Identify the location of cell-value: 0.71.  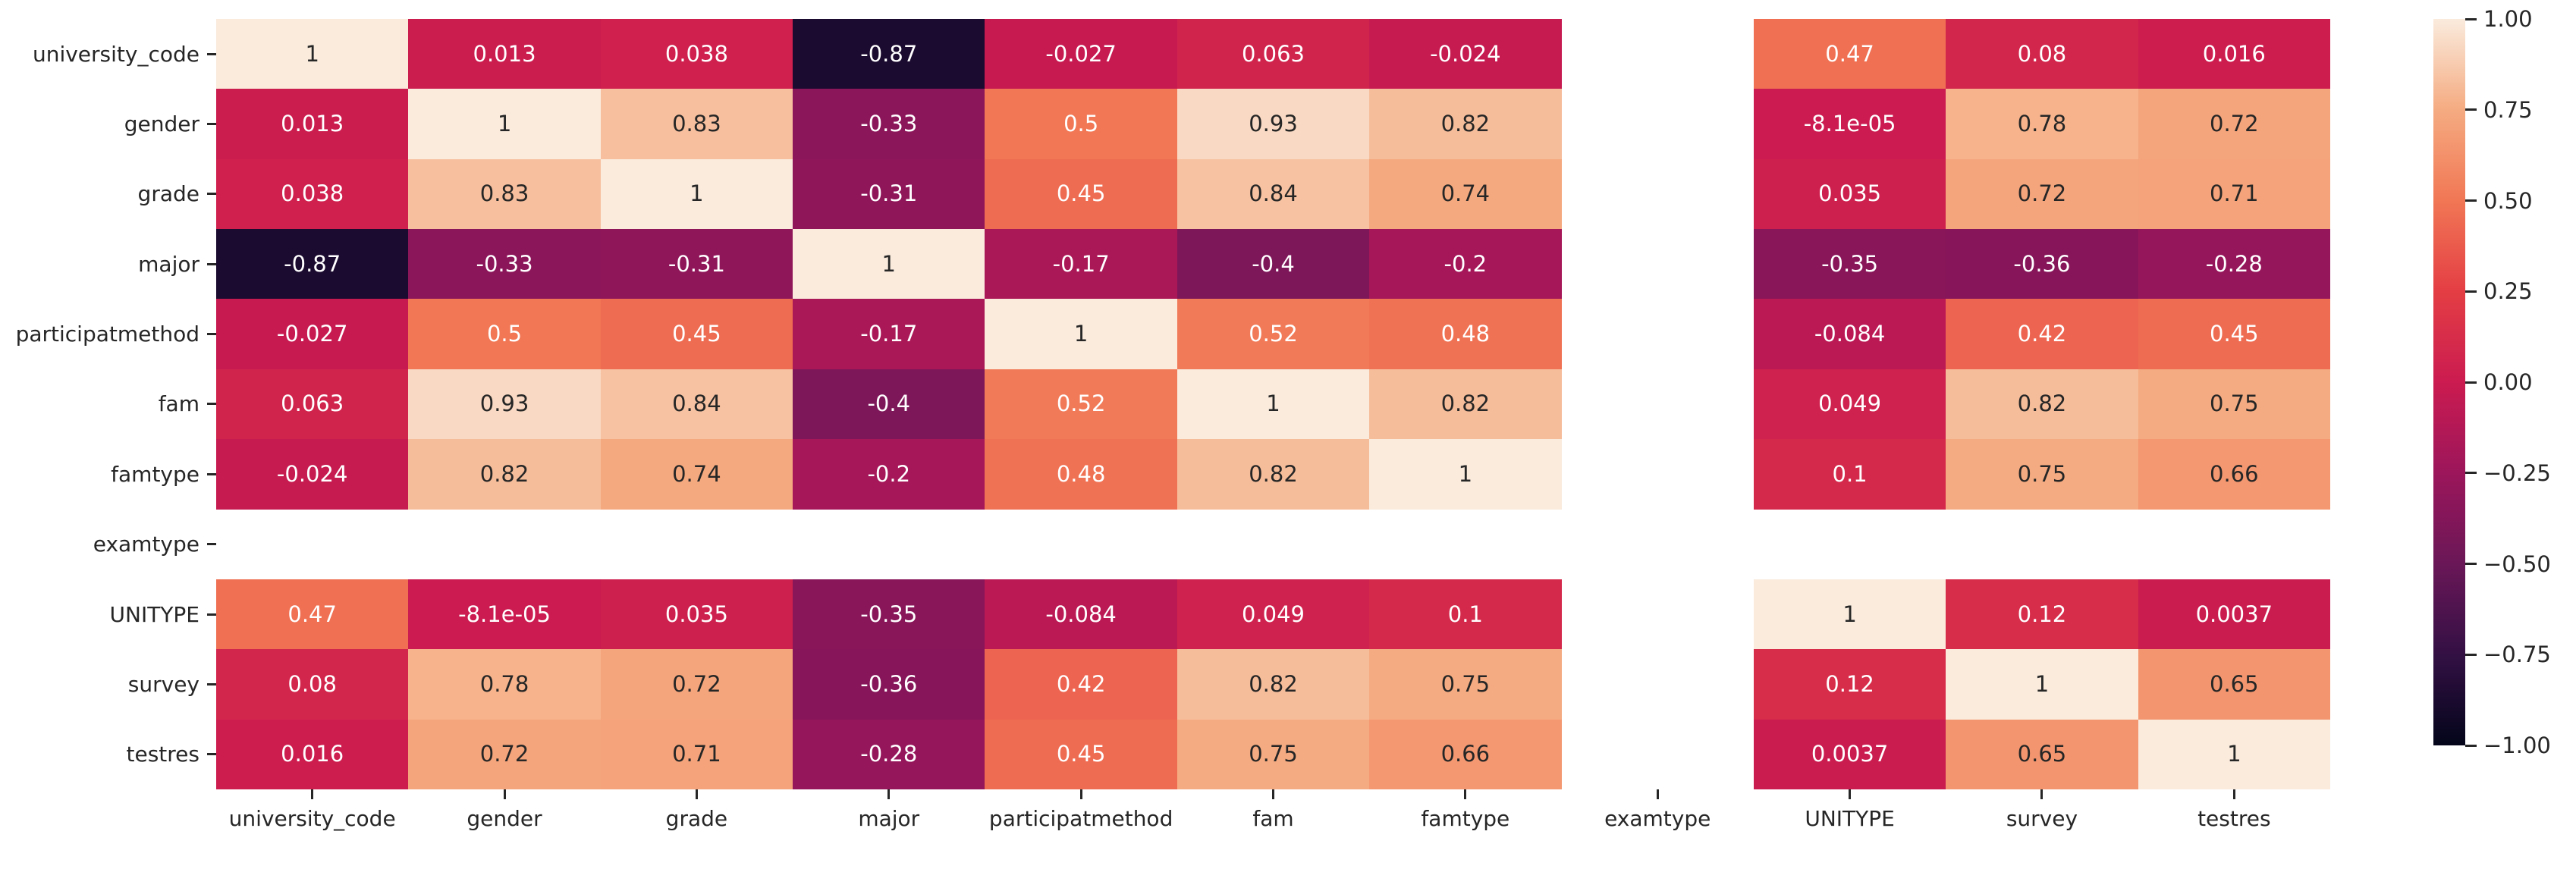
(696, 754).